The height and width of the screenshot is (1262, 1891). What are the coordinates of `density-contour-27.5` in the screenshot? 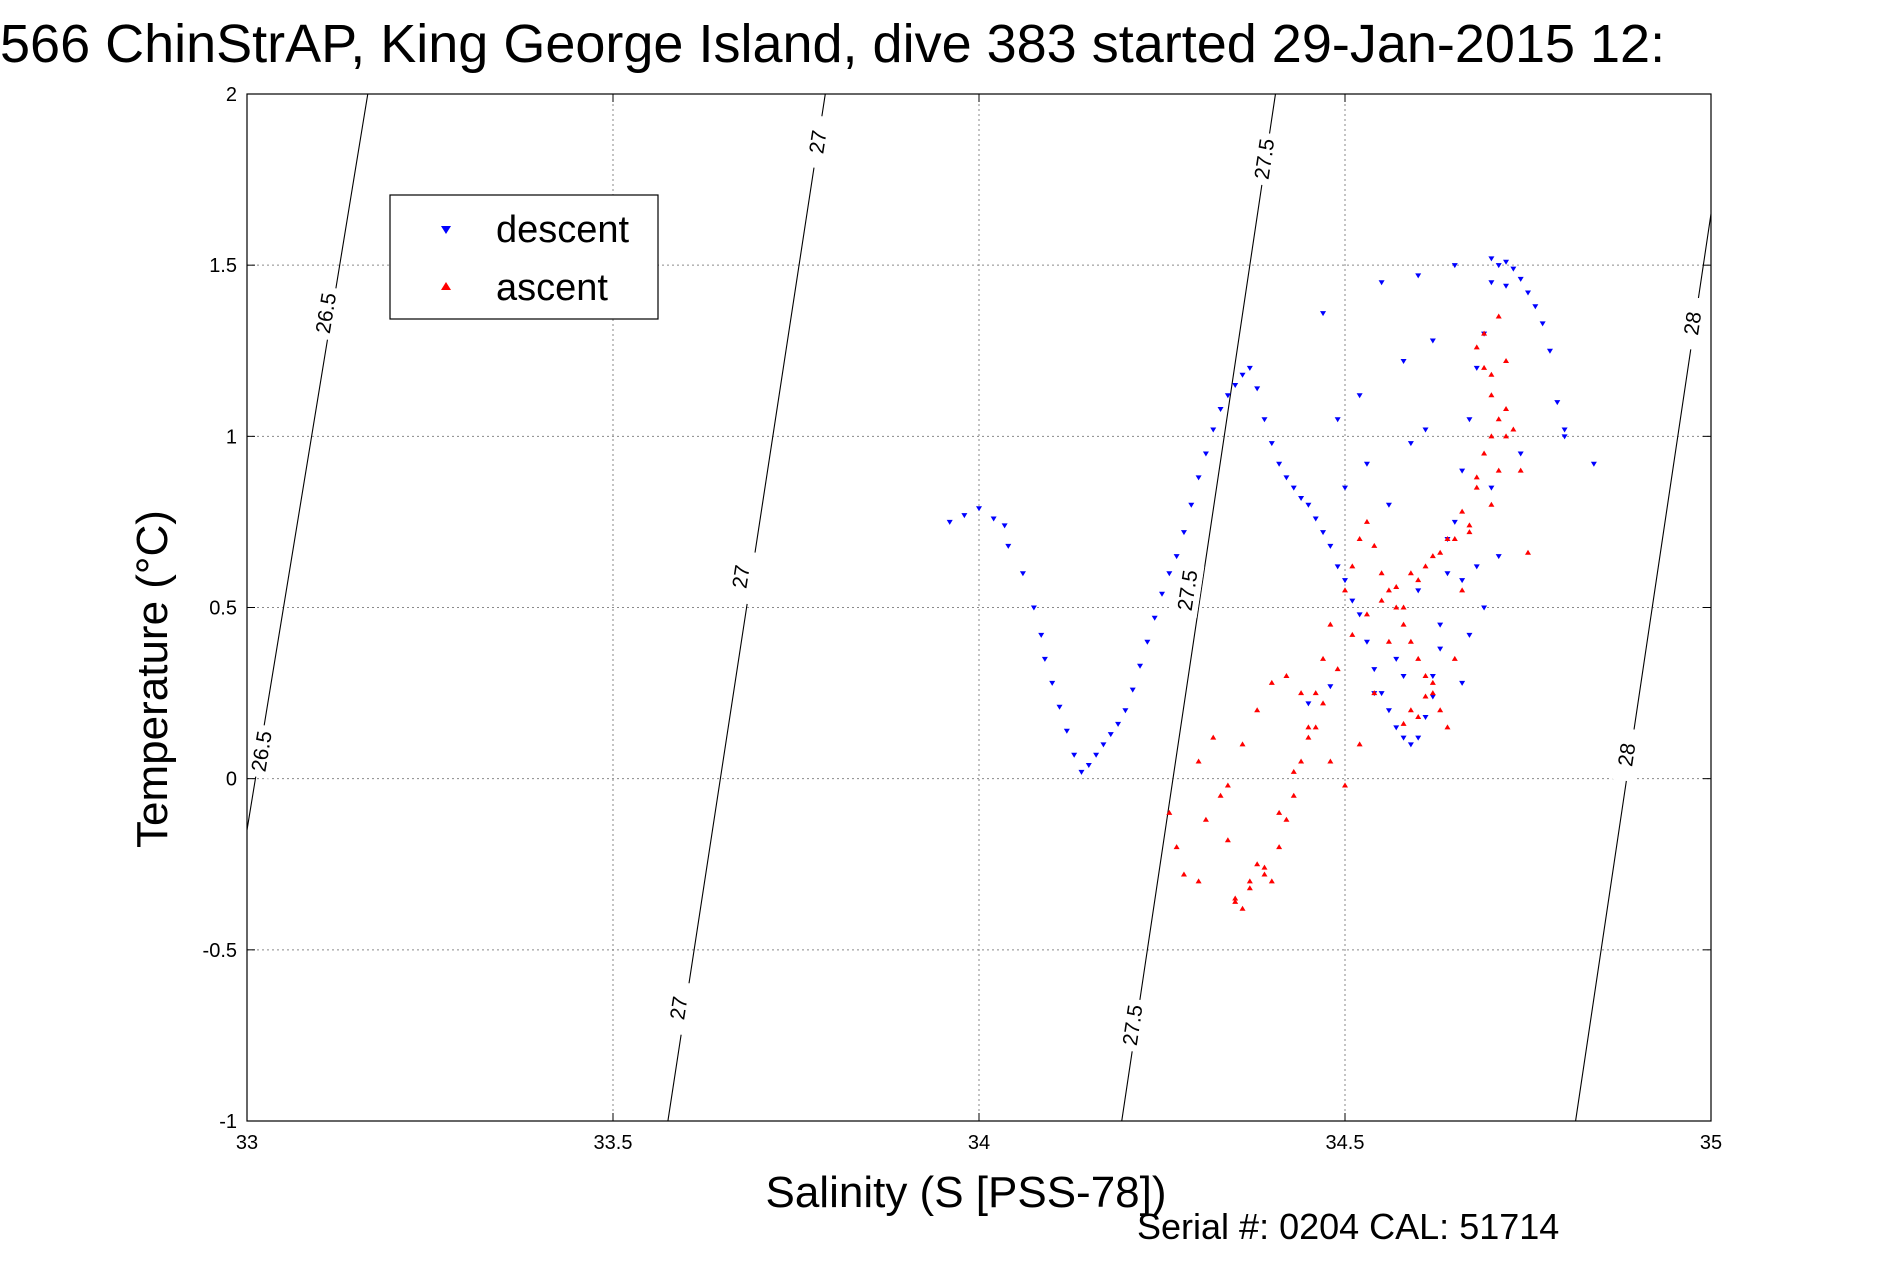 It's located at (1199, 607).